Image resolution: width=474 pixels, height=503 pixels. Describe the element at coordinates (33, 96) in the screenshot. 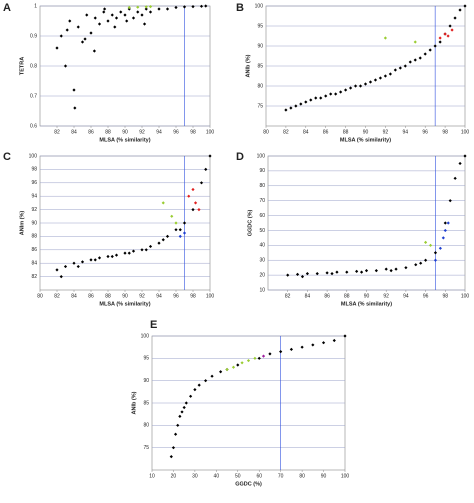

I see `y-tick-label: 0.7` at that location.